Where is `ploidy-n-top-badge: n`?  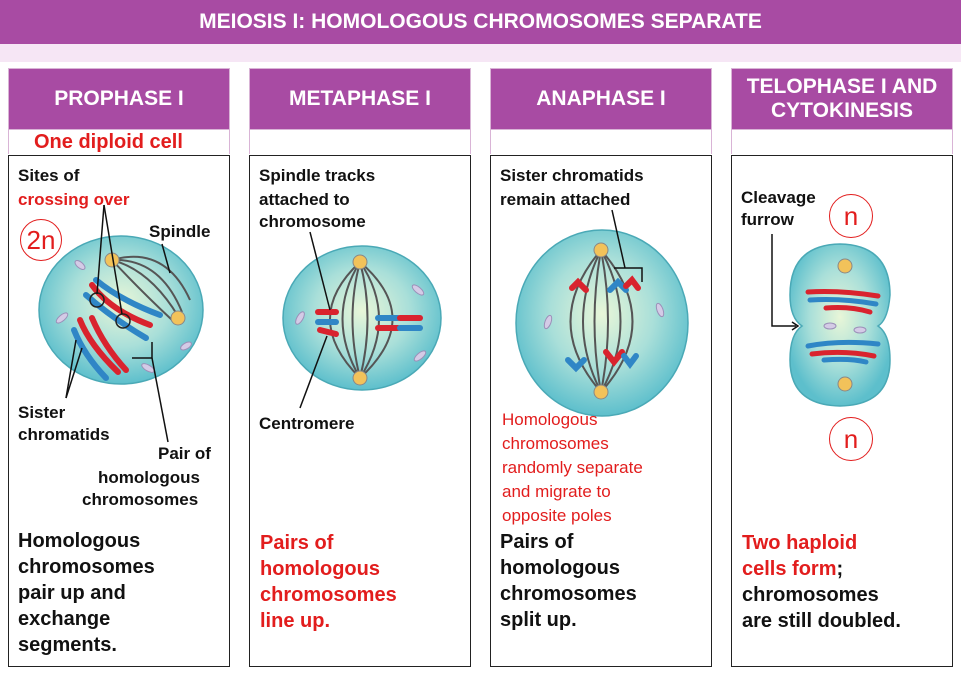
ploidy-n-top-badge: n is located at coordinates (851, 216).